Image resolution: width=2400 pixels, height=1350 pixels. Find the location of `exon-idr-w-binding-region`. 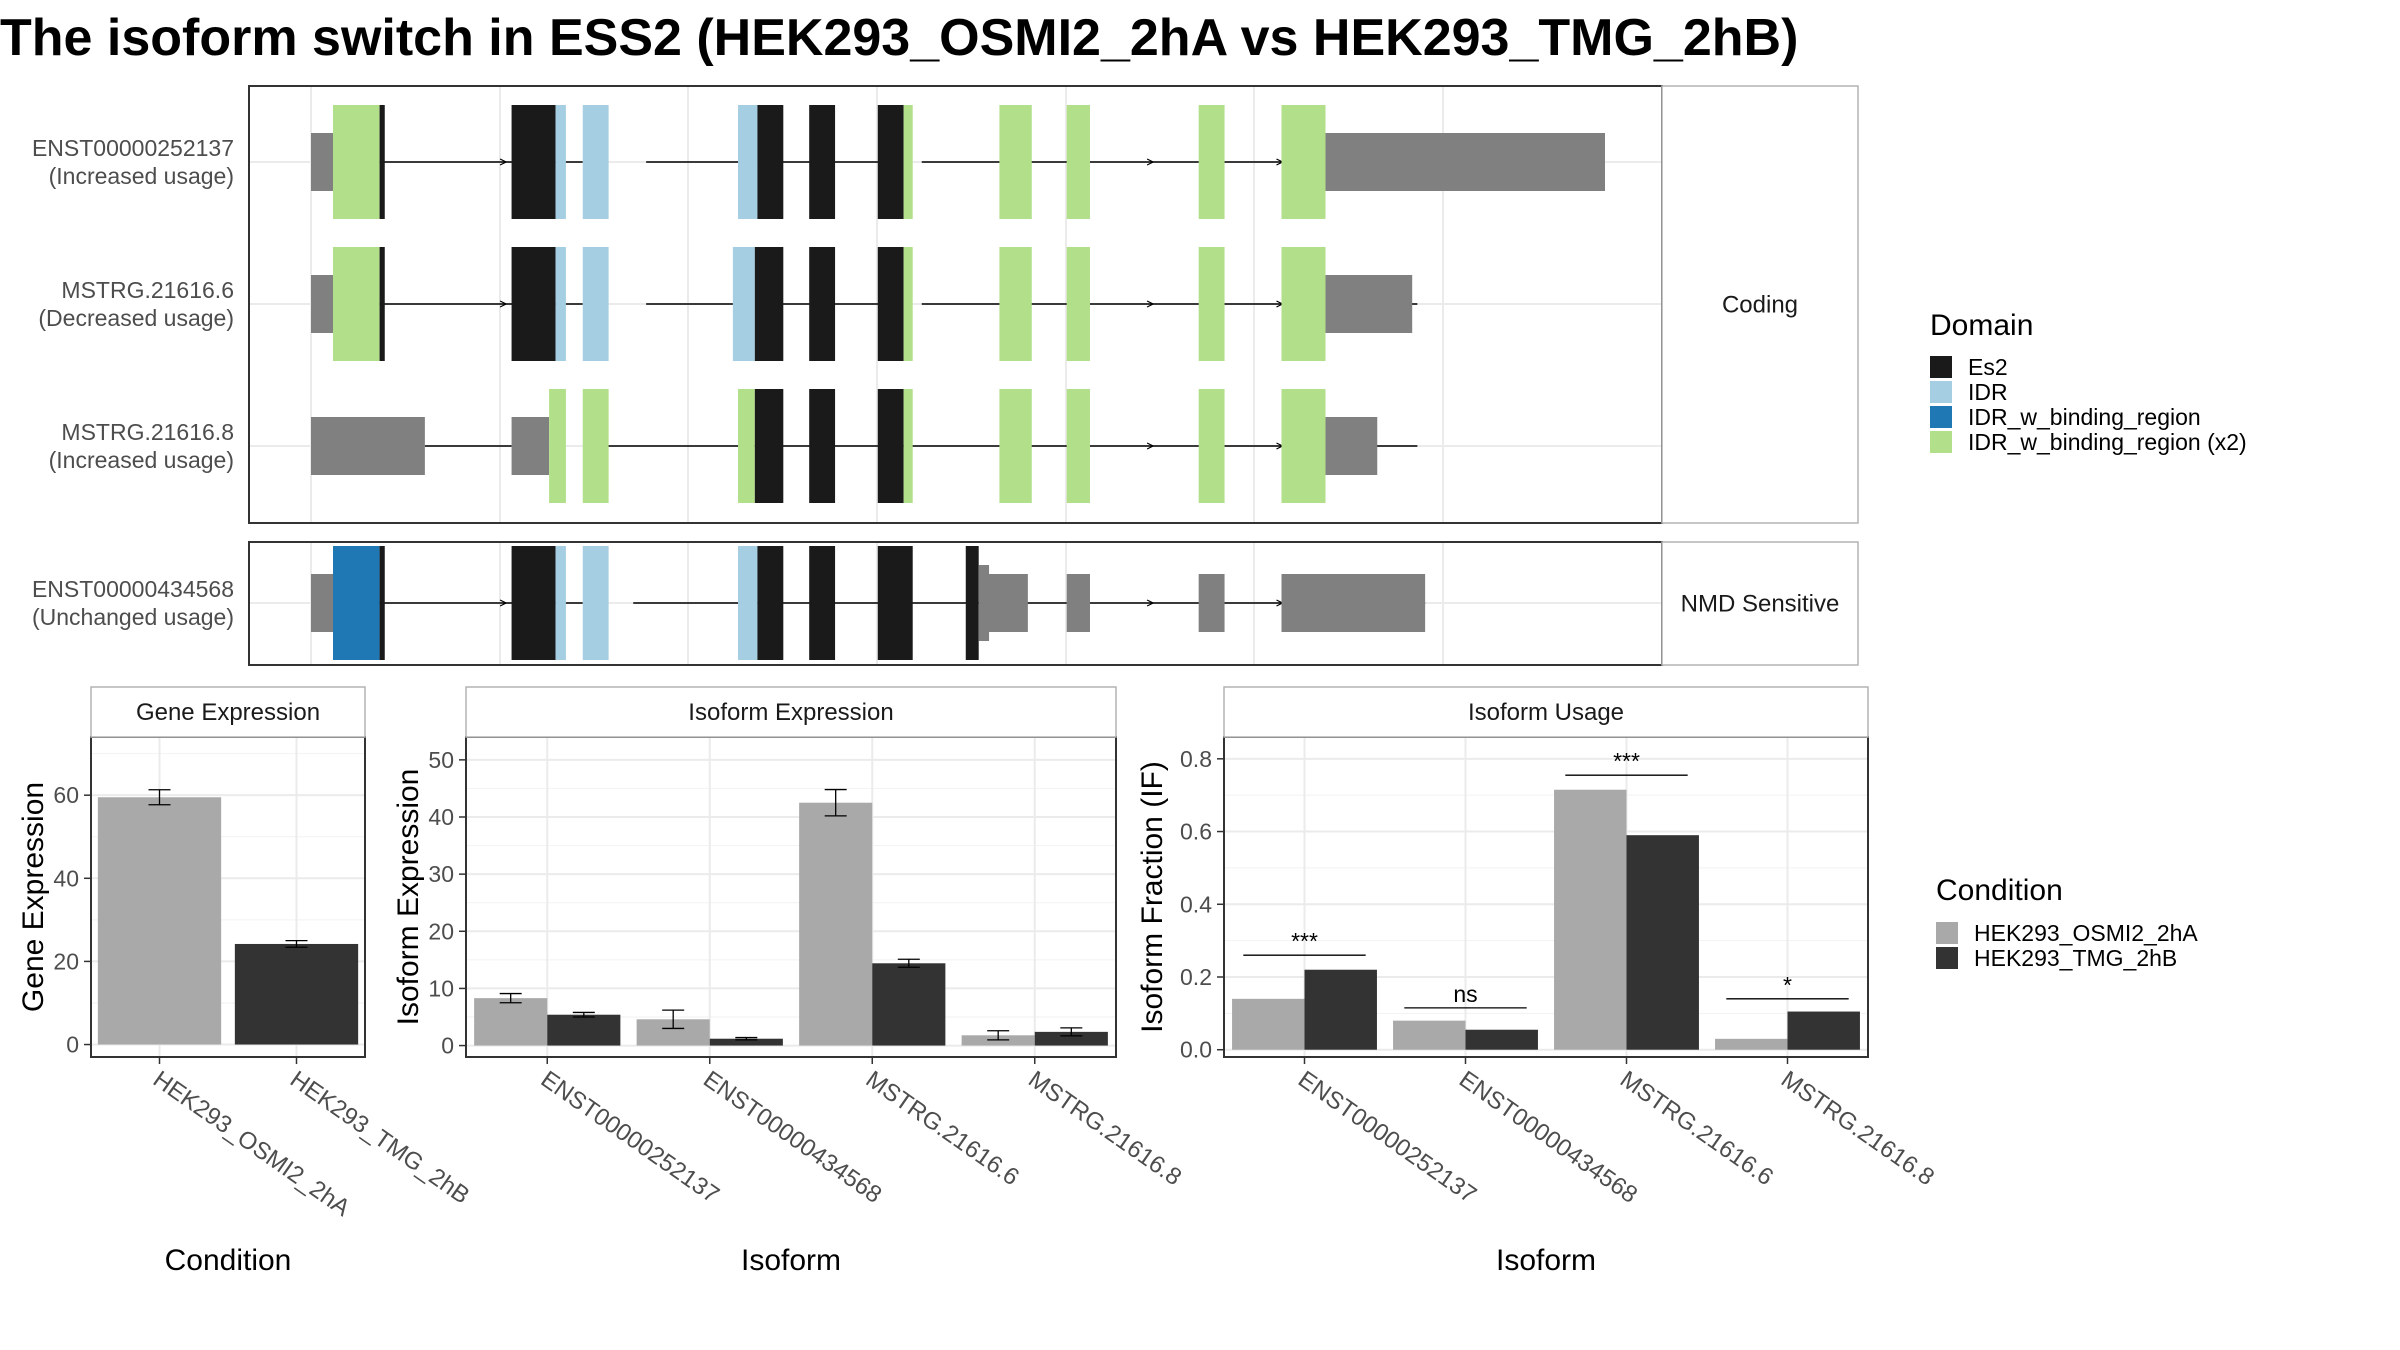

exon-idr-w-binding-region is located at coordinates (356, 603).